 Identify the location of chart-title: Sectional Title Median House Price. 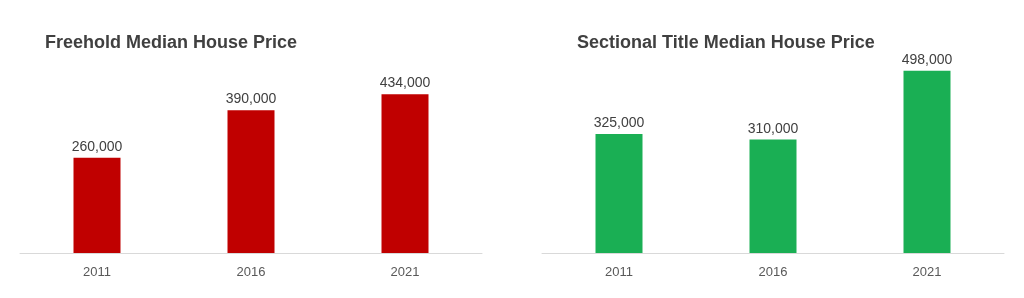
(726, 42).